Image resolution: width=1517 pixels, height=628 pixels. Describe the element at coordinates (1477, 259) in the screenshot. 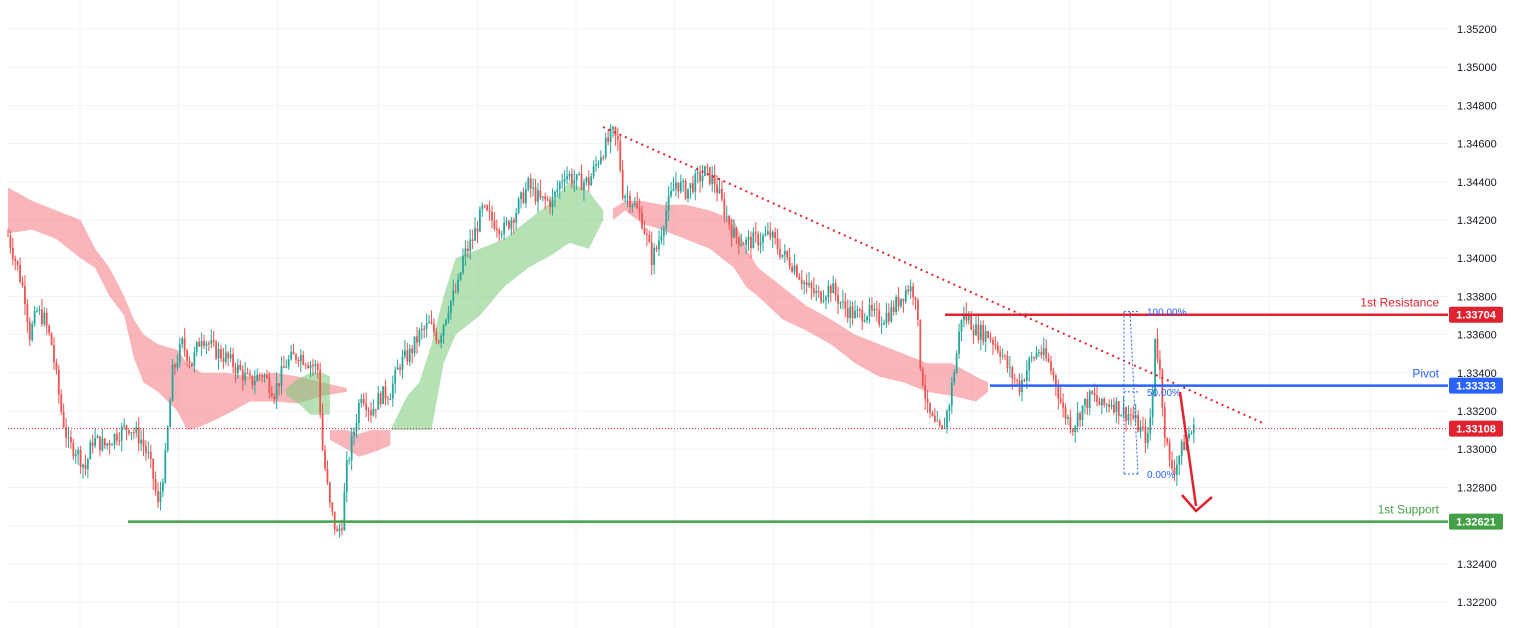

I see `y-tick-label: 1.34000` at that location.